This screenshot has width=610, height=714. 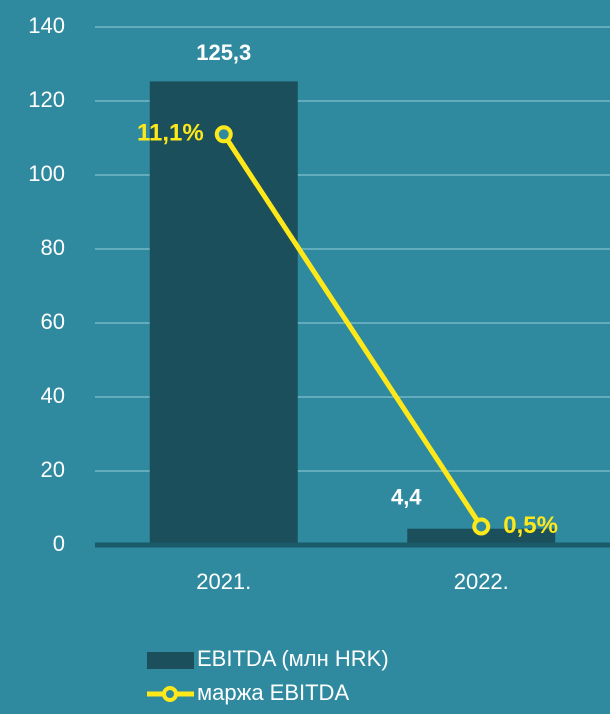 What do you see at coordinates (46, 173) in the screenshot?
I see `y-tick-label: 100` at bounding box center [46, 173].